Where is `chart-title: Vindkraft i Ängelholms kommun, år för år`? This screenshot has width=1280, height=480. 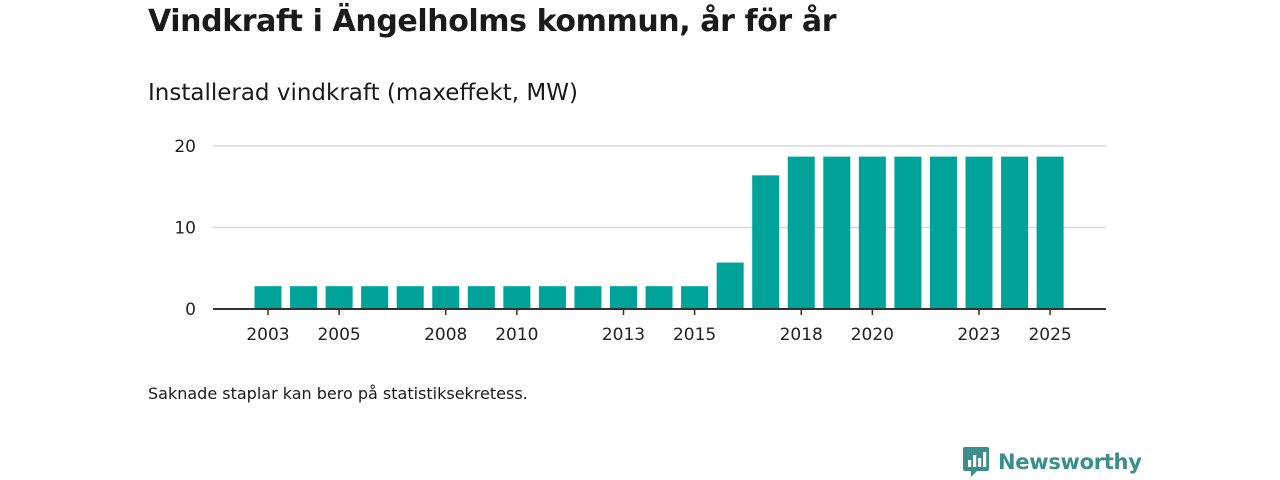
chart-title: Vindkraft i Ängelholms kommun, år för år is located at coordinates (492, 21).